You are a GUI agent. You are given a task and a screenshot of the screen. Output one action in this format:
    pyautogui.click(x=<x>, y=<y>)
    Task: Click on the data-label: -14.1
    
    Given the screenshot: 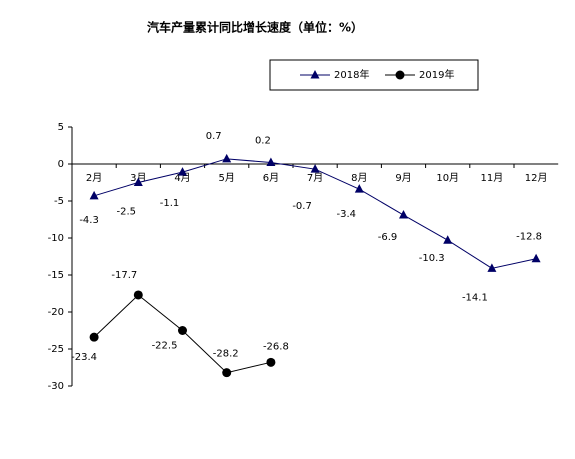 What is the action you would take?
    pyautogui.click(x=475, y=297)
    